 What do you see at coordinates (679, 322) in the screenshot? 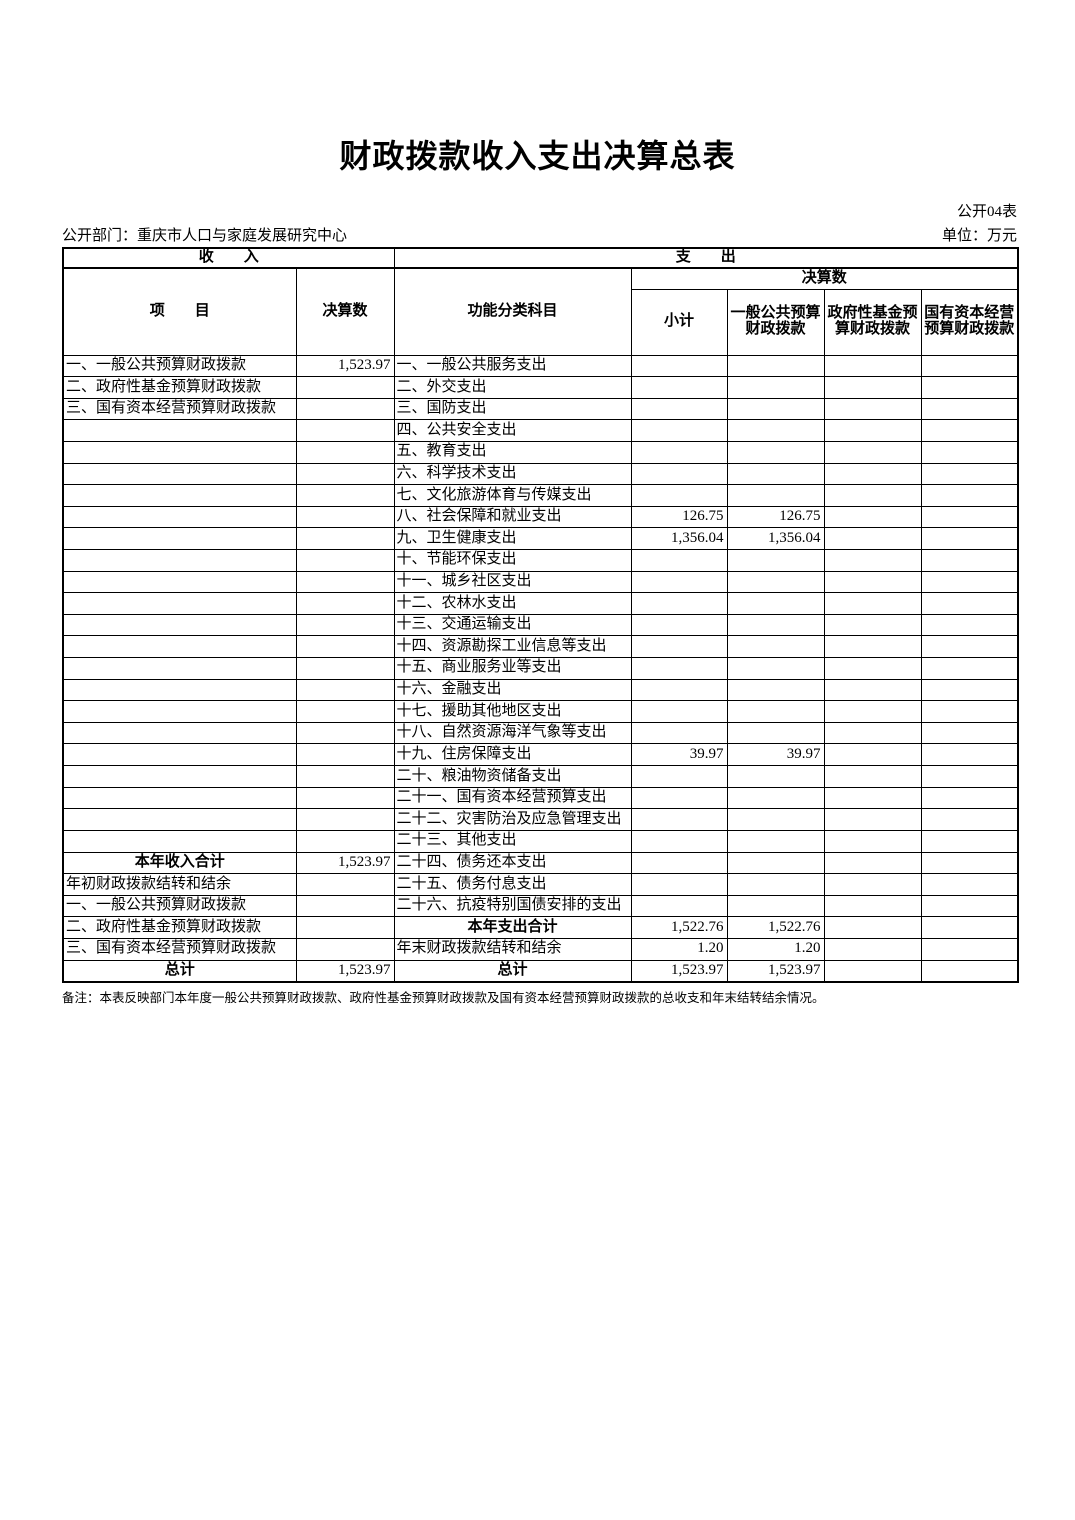
I see `subtotal-column-header: 小计` at bounding box center [679, 322].